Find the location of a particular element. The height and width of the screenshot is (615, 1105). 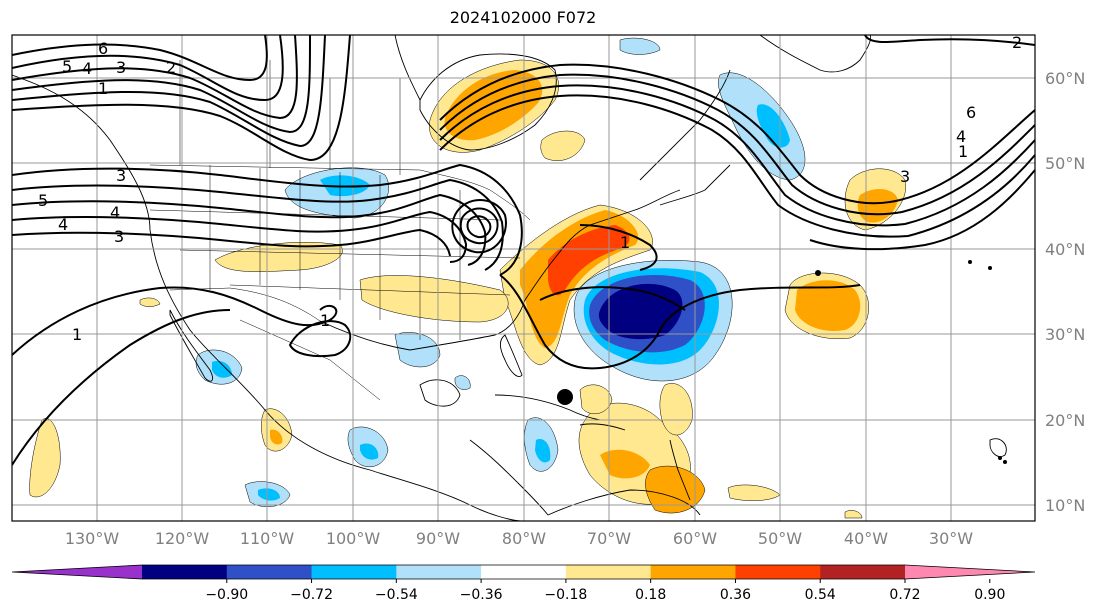

mexico-state-line is located at coordinates (310, 360).